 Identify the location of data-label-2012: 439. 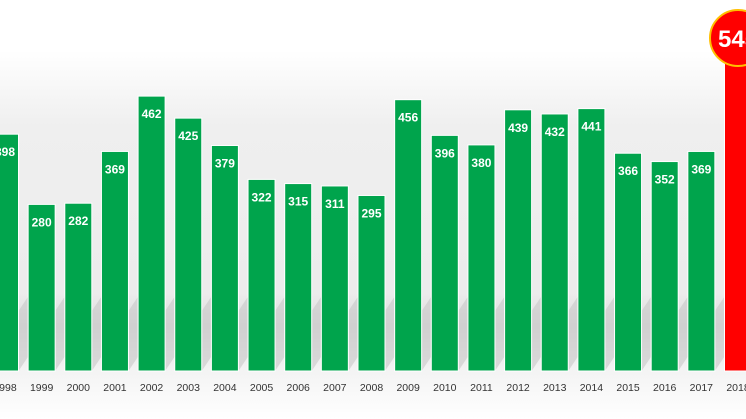
(518, 128).